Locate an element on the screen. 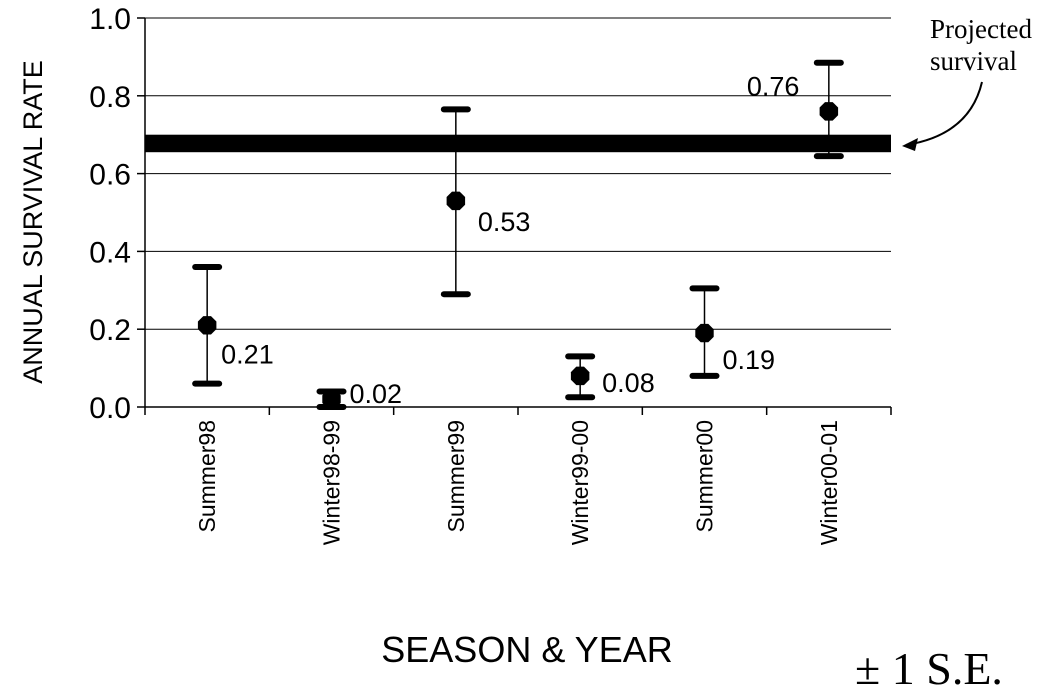 This screenshot has width=1064, height=694. x-category-label: Summer98 is located at coordinates (207, 476).